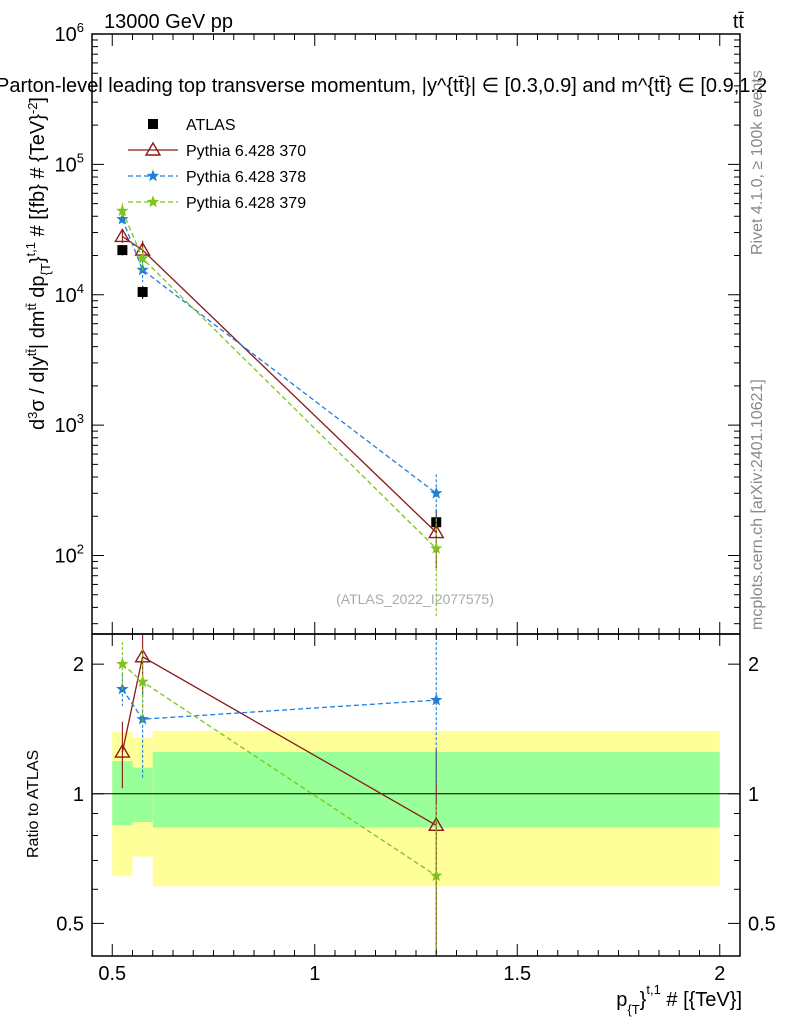 The image size is (786, 1024). I want to click on ratio-y-tick-label: 2, so click(78, 665).